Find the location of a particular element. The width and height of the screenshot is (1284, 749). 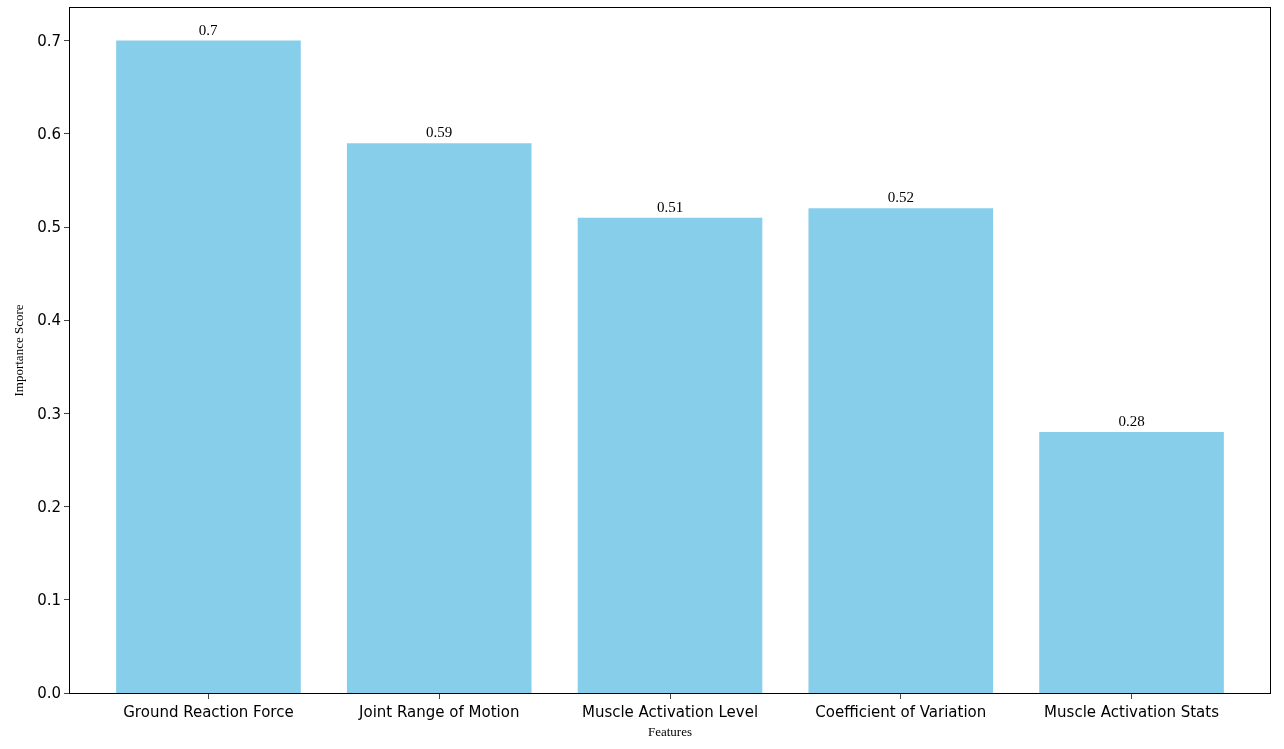

data-label: 0.51 is located at coordinates (670, 206).